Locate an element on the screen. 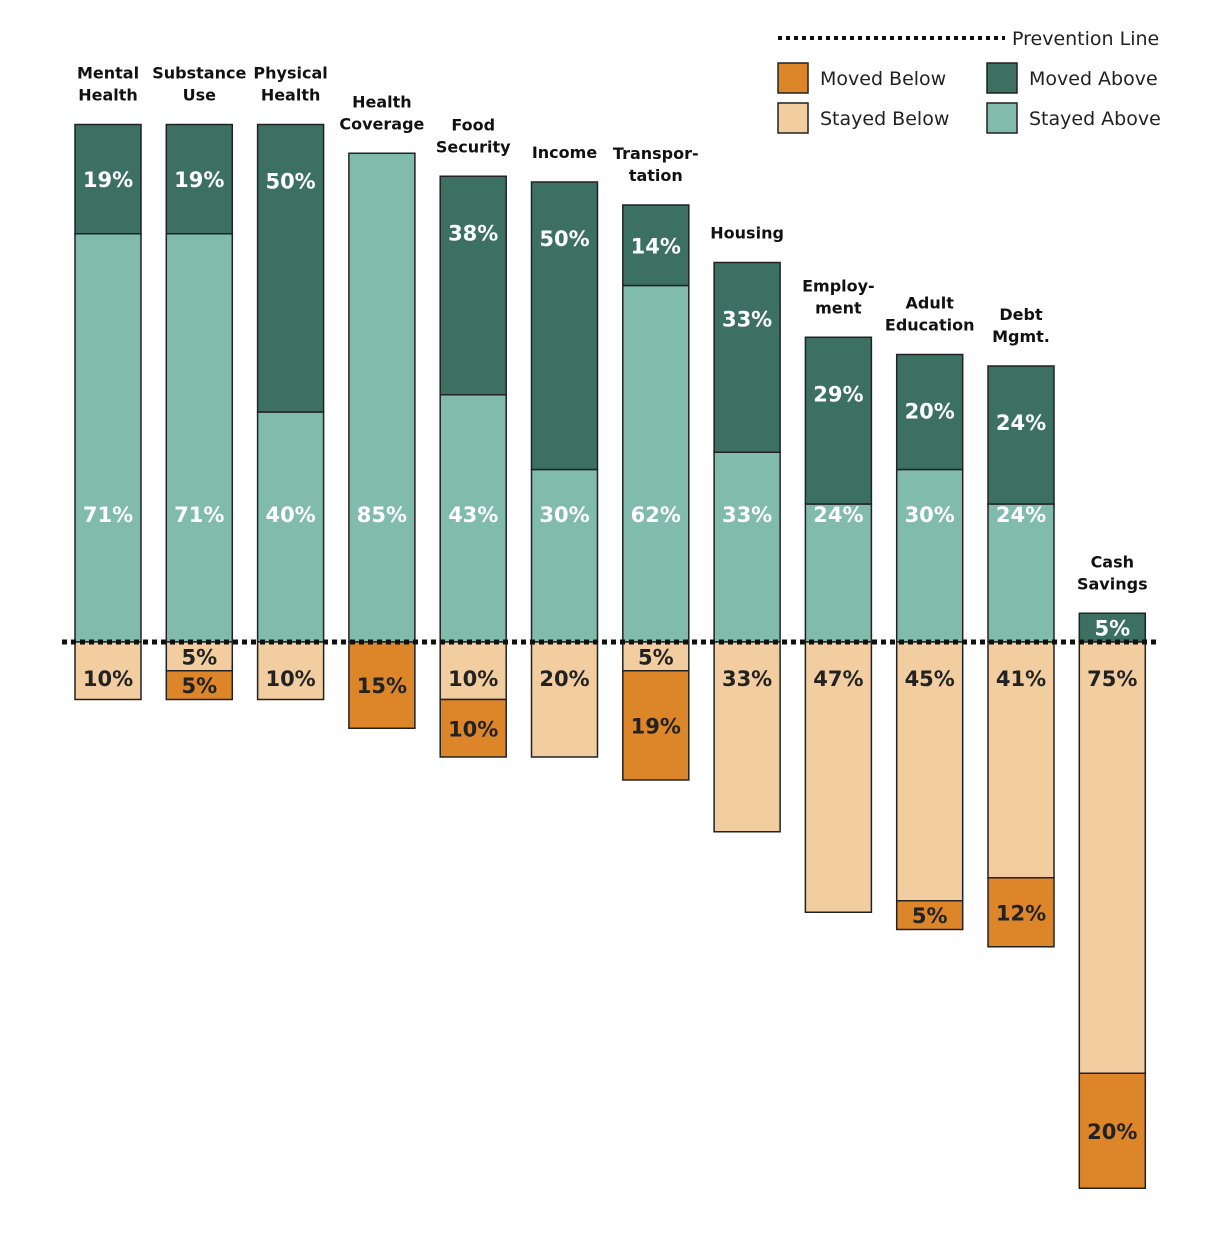 The width and height of the screenshot is (1230, 1250). category-label: Food is located at coordinates (473, 124).